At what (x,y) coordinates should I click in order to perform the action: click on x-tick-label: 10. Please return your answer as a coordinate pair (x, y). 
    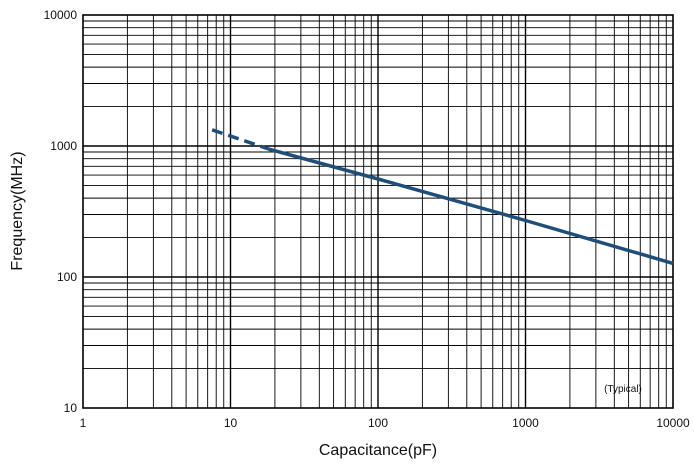
    Looking at the image, I should click on (231, 423).